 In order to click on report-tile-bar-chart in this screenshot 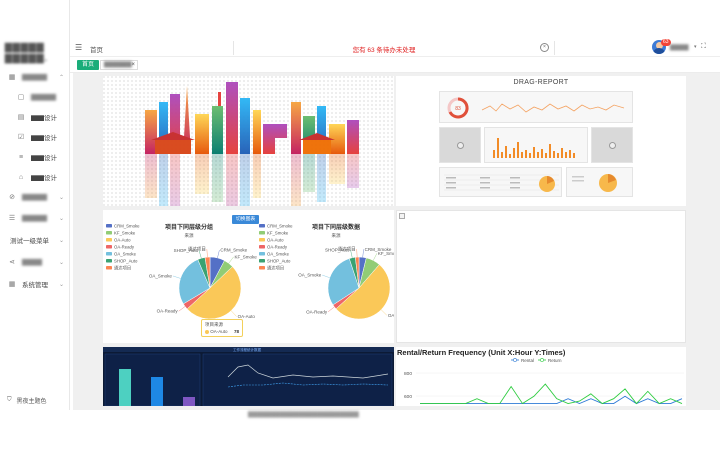, I will do `click(536, 145)`.